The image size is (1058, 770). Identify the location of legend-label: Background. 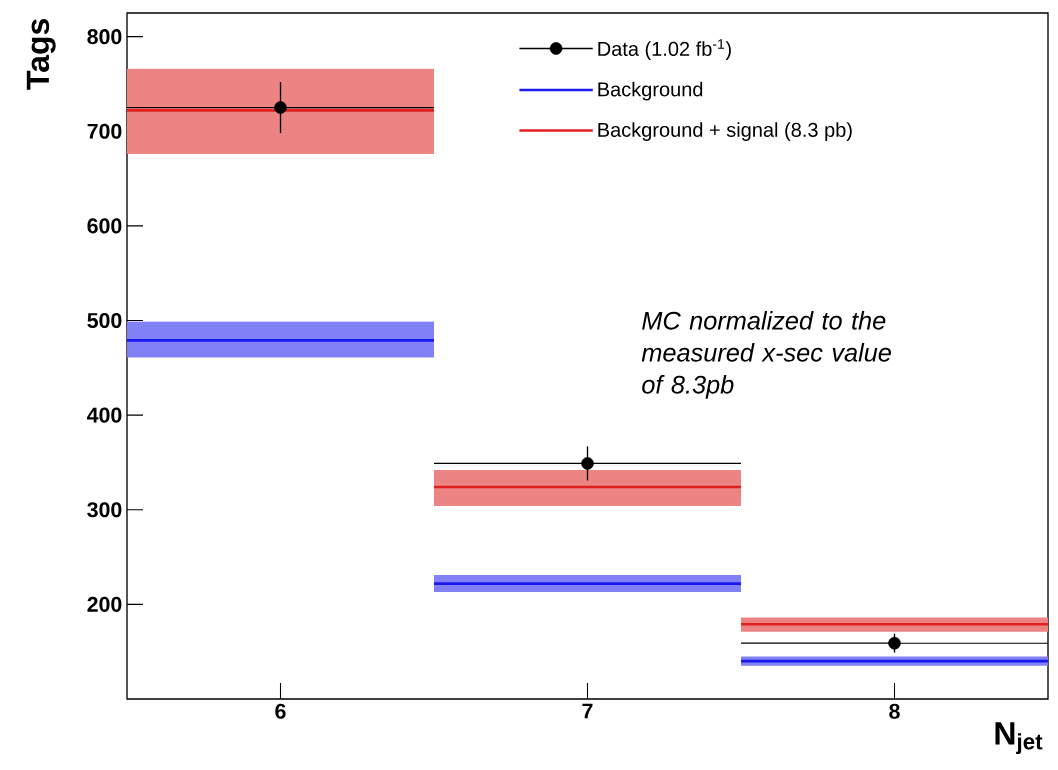
(650, 91).